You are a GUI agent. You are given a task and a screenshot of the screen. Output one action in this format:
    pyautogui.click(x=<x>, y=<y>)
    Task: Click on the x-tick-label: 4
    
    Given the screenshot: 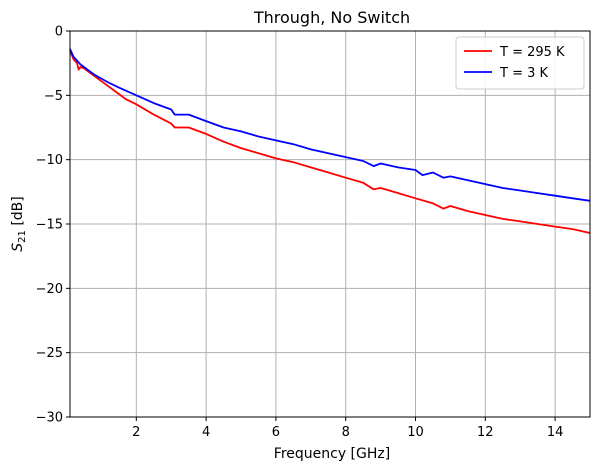 What is the action you would take?
    pyautogui.click(x=206, y=432)
    